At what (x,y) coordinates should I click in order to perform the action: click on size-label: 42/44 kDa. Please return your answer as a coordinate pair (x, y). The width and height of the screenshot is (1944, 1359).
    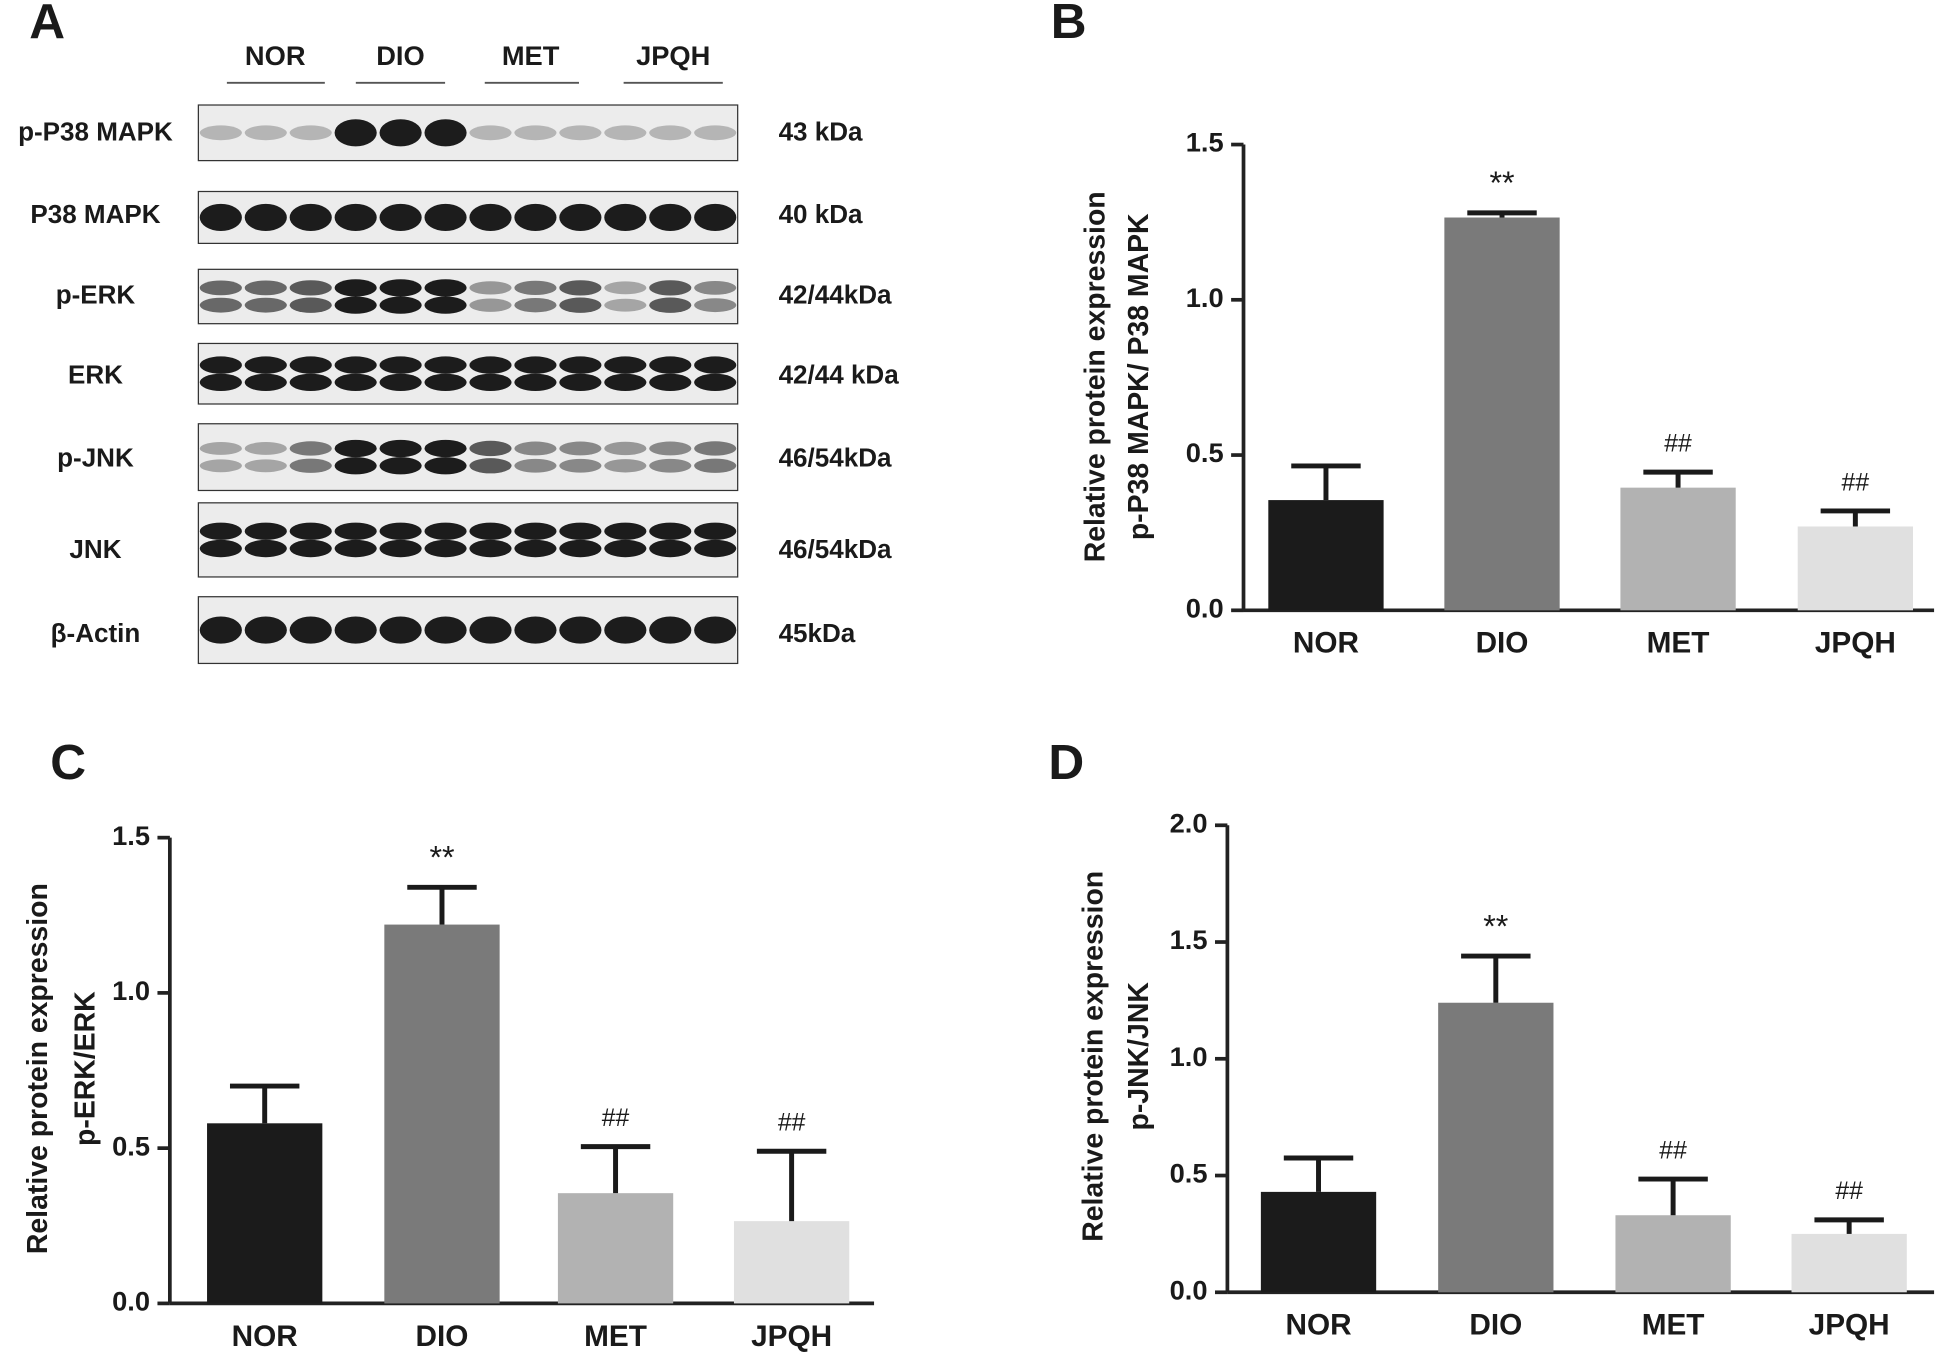
    Looking at the image, I should click on (839, 375).